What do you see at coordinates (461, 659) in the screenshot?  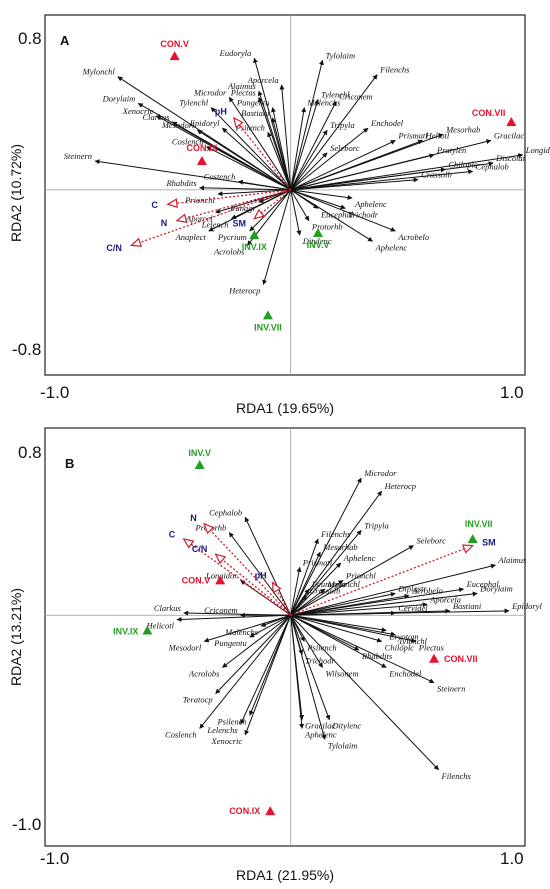 I see `panel-b-site-label-con-vii: CON.VII` at bounding box center [461, 659].